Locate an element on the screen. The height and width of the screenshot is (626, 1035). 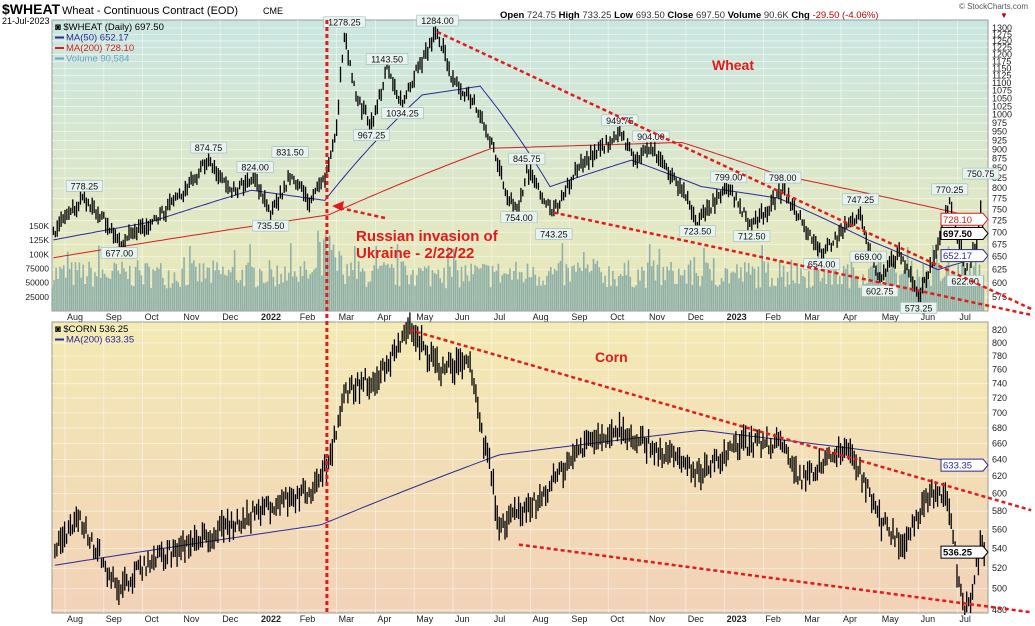
y-tick-label: 925 is located at coordinates (999, 140).